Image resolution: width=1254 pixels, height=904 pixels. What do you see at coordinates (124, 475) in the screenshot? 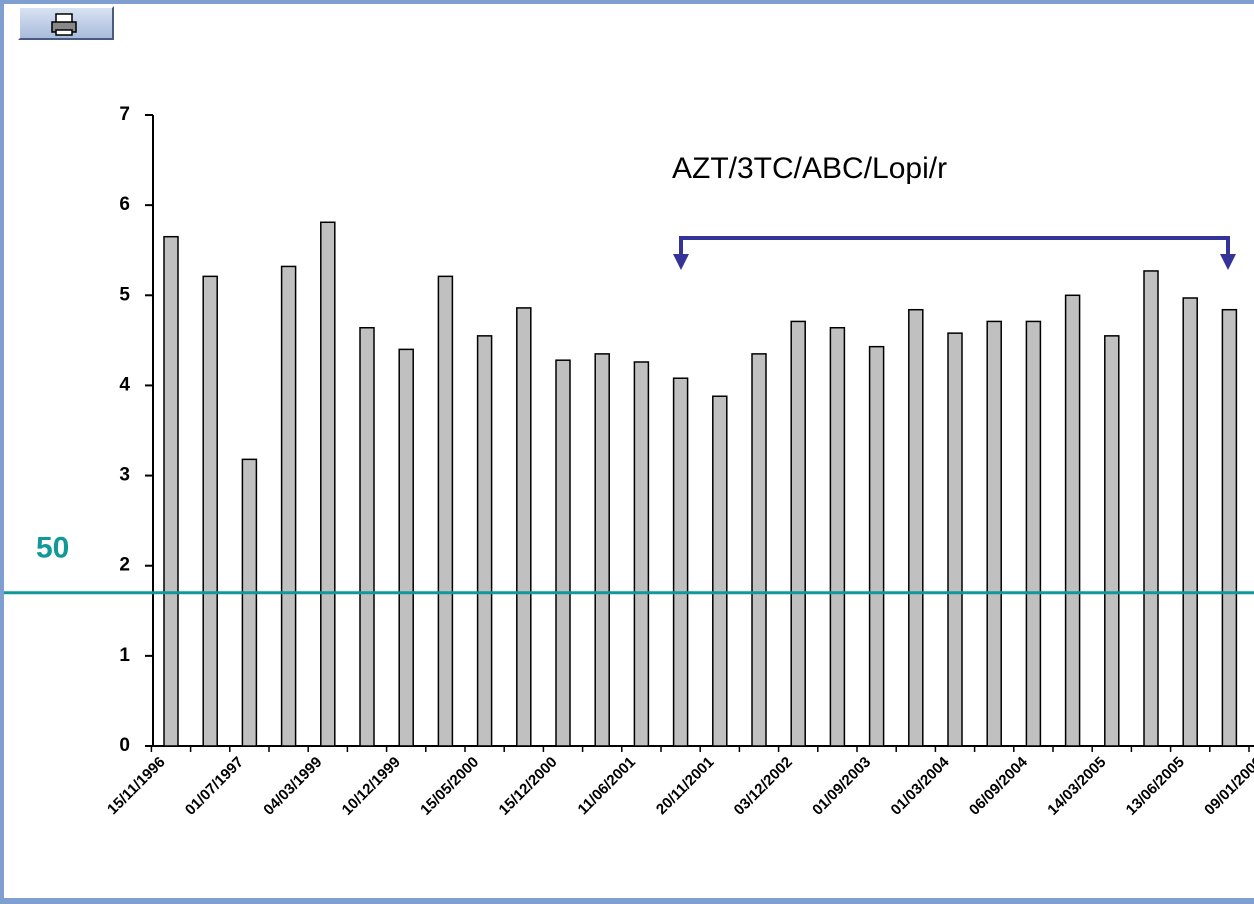
I see `y-tick-label: 3` at bounding box center [124, 475].